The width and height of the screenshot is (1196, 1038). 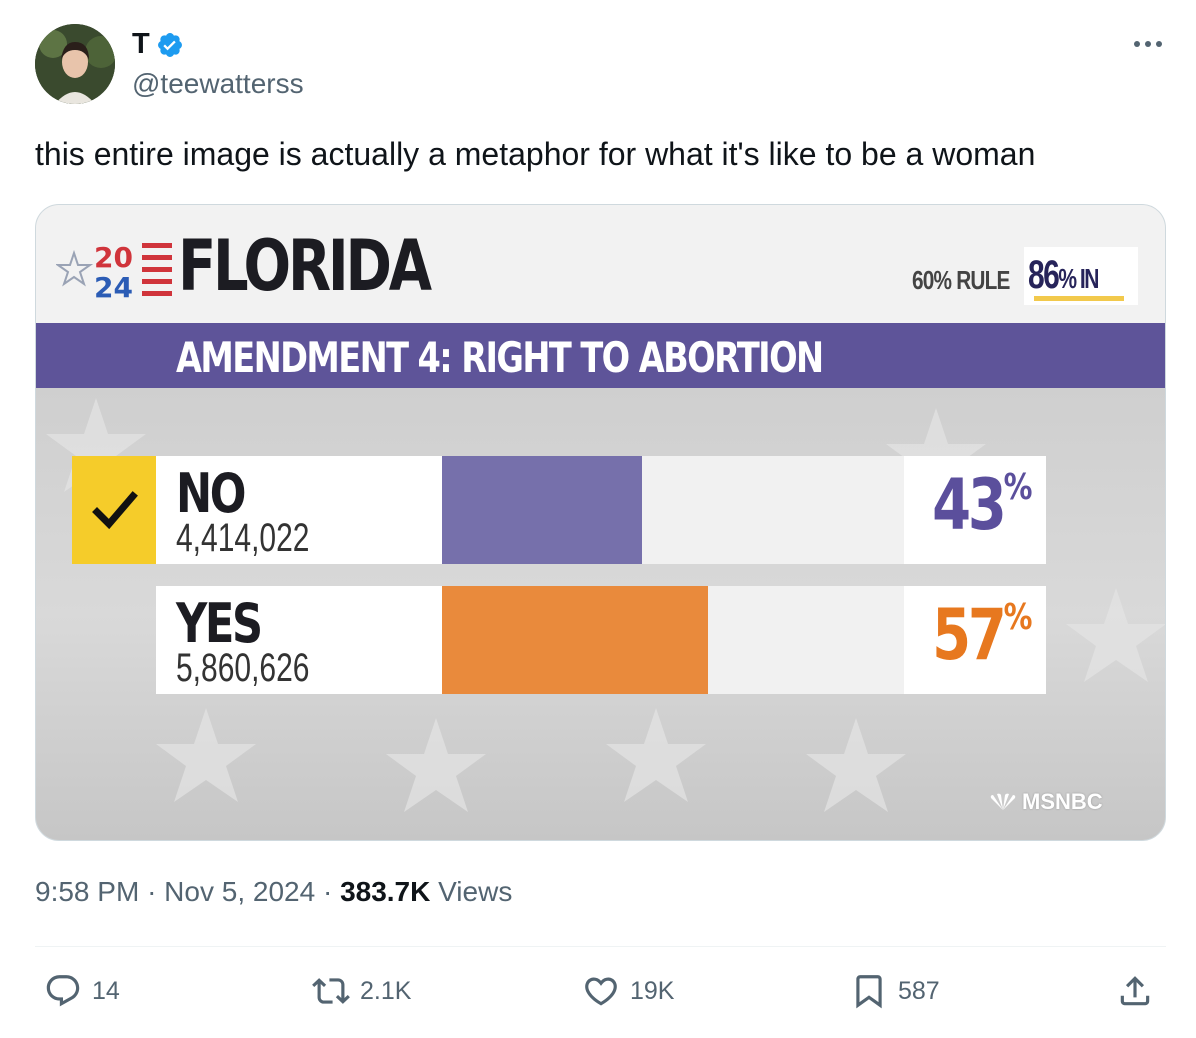 What do you see at coordinates (331, 991) in the screenshot?
I see `repost-icon` at bounding box center [331, 991].